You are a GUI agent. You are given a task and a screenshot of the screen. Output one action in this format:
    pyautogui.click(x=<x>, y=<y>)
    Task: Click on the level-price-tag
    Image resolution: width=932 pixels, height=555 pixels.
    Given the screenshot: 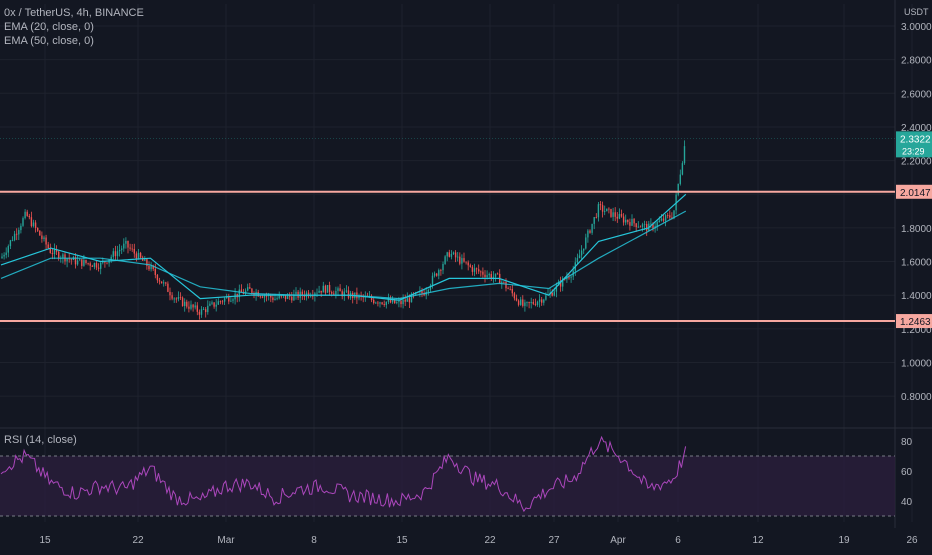 What is the action you would take?
    pyautogui.click(x=914, y=321)
    